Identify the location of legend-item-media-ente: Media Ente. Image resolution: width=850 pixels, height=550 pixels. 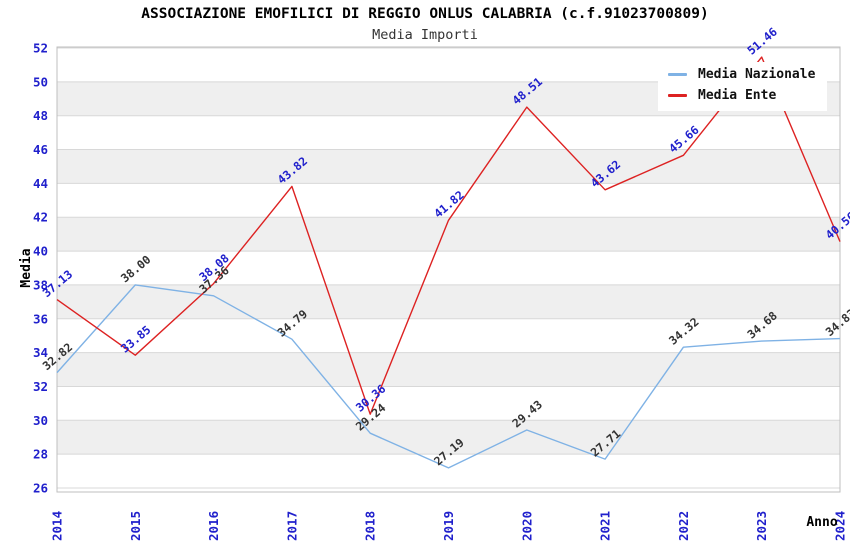
(741, 95).